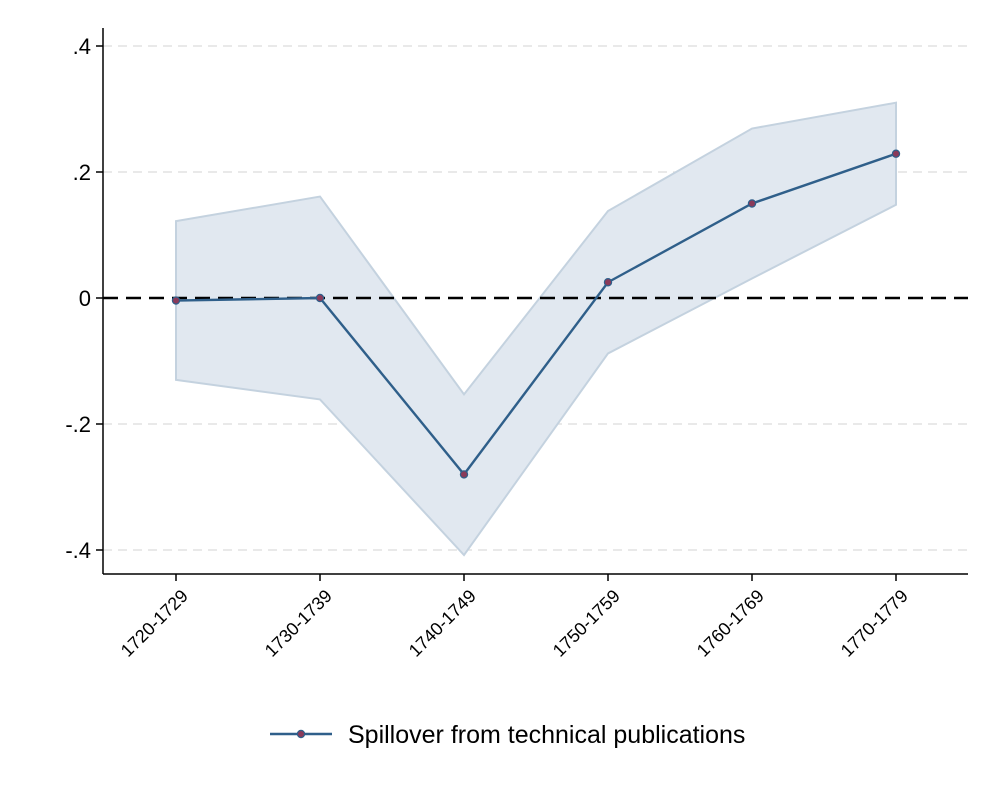 The height and width of the screenshot is (797, 996). What do you see at coordinates (78, 550) in the screenshot?
I see `y-tick-label: -.4` at bounding box center [78, 550].